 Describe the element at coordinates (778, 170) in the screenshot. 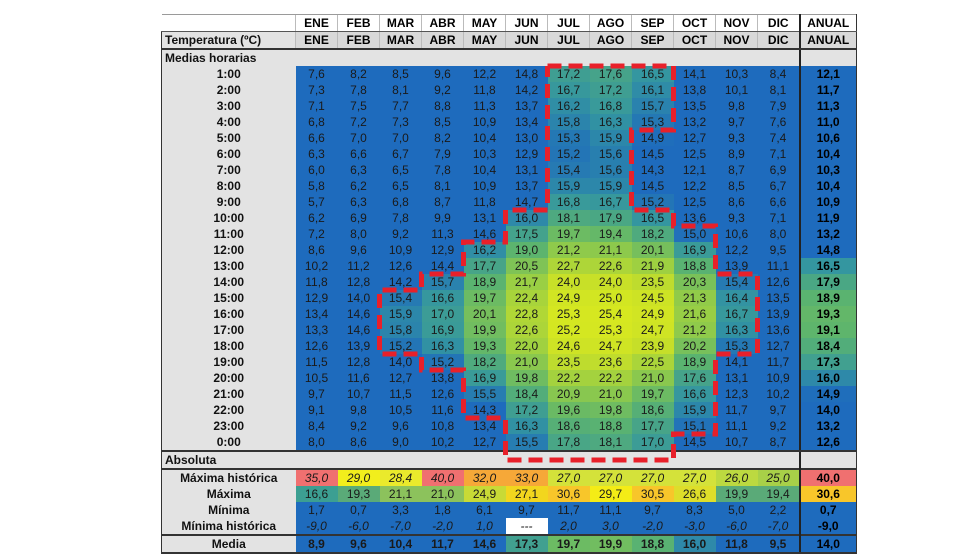

I see `temperature-cell: 6,9` at that location.